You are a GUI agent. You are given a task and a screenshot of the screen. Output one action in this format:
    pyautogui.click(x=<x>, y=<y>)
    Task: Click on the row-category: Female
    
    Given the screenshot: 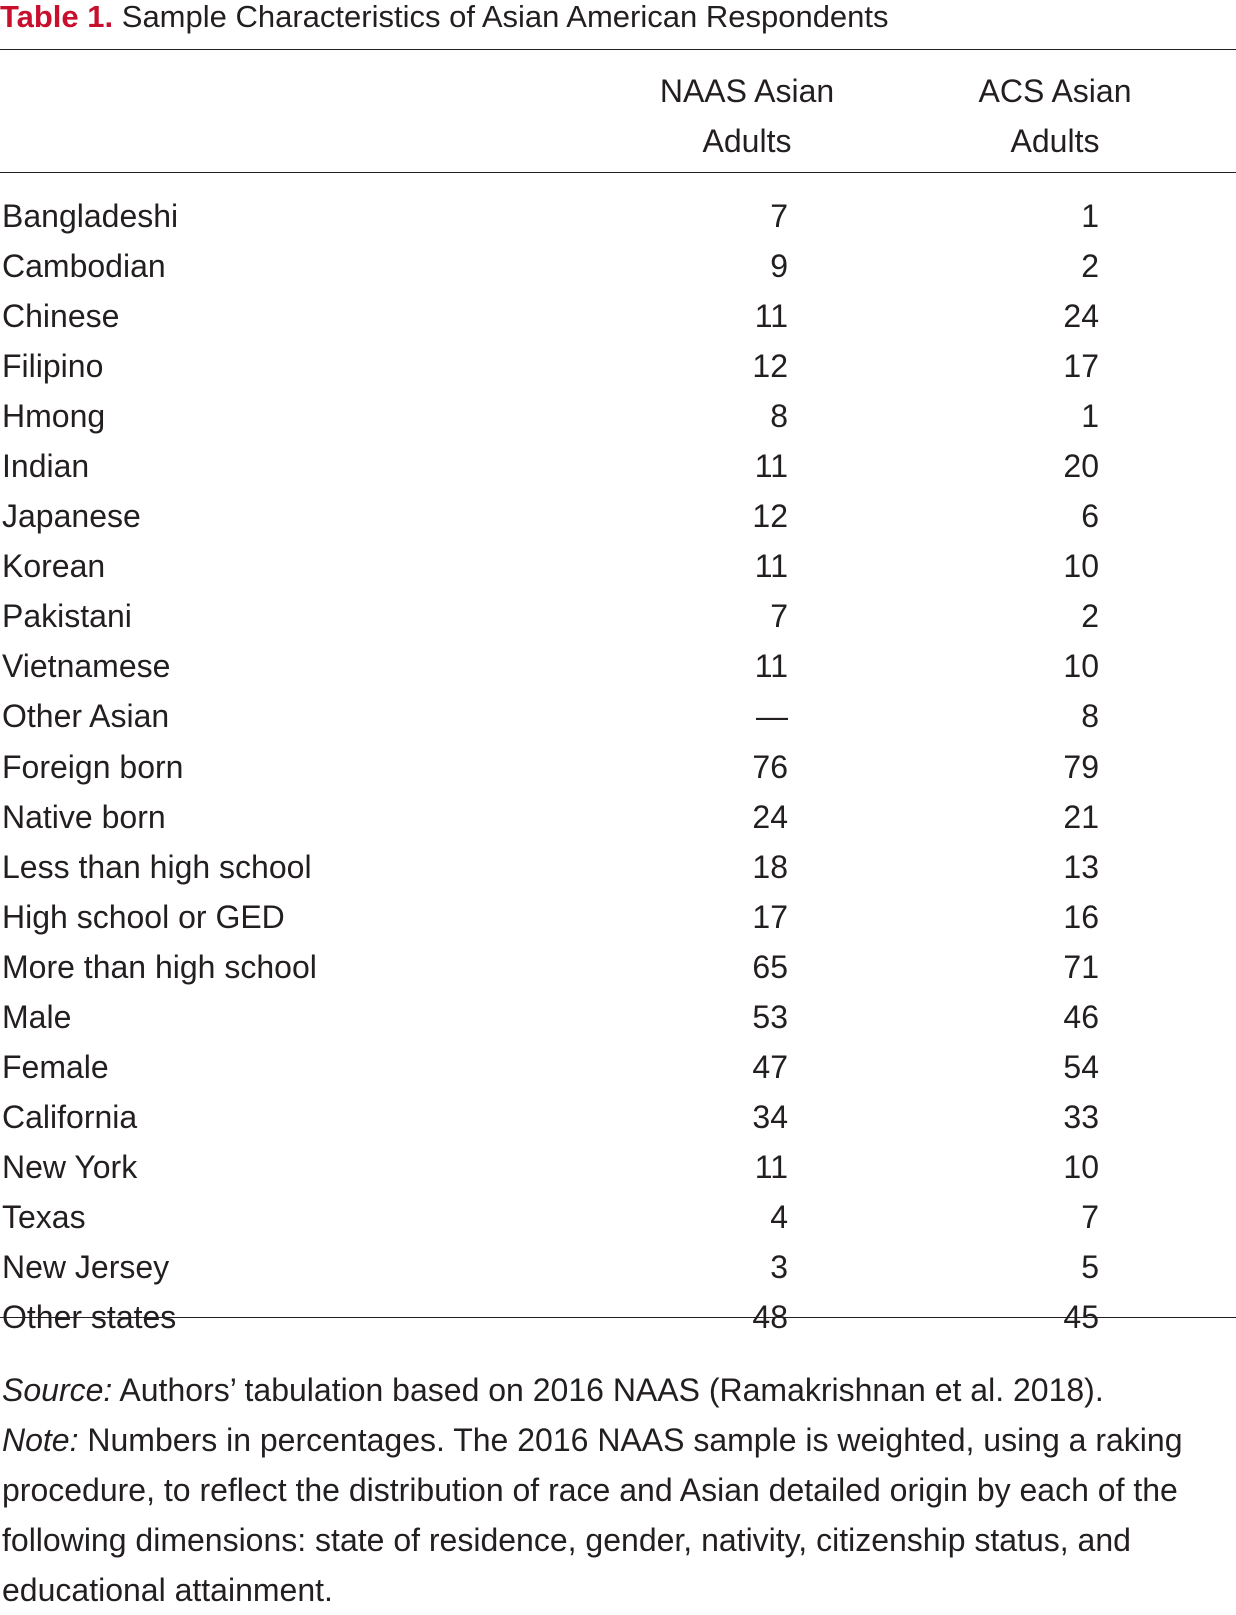 What is the action you would take?
    pyautogui.click(x=55, y=1066)
    